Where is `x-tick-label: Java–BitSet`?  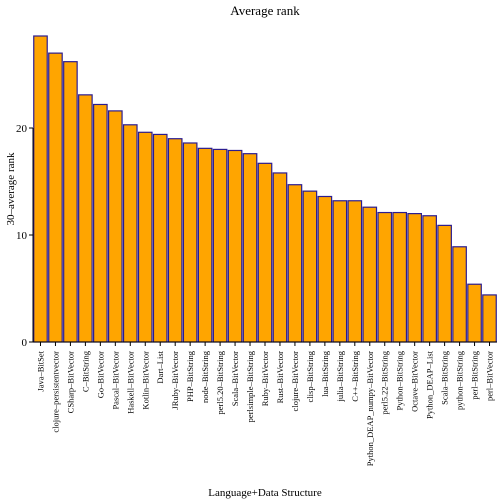 x-tick-label: Java–BitSet is located at coordinates (40, 370).